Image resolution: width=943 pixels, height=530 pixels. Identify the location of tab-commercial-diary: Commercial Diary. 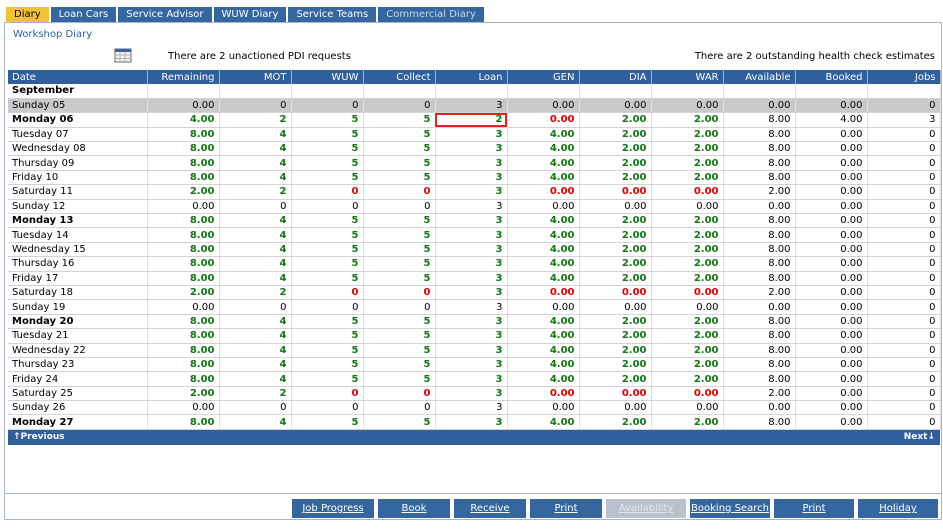
(431, 14).